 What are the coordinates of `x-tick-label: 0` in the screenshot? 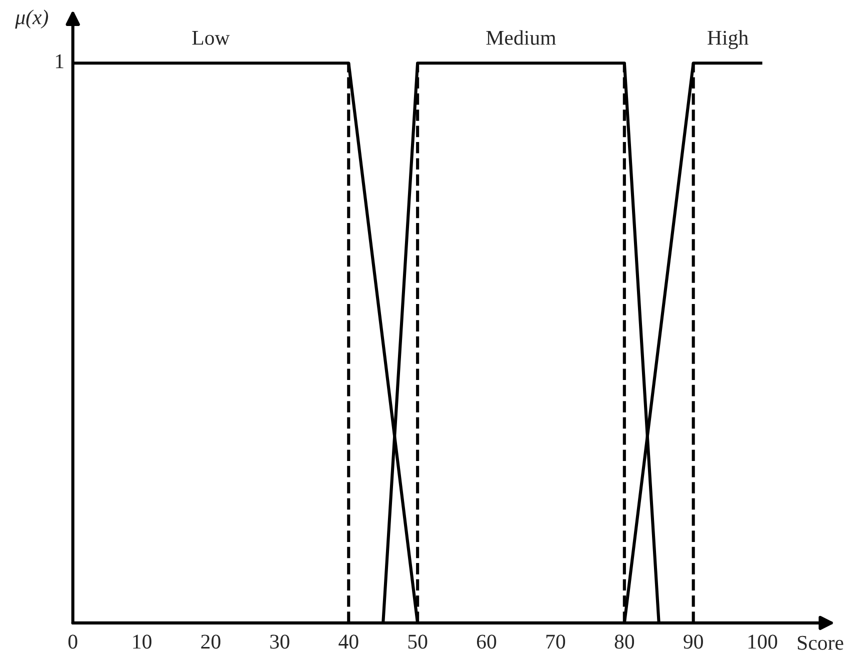 It's located at (73, 641).